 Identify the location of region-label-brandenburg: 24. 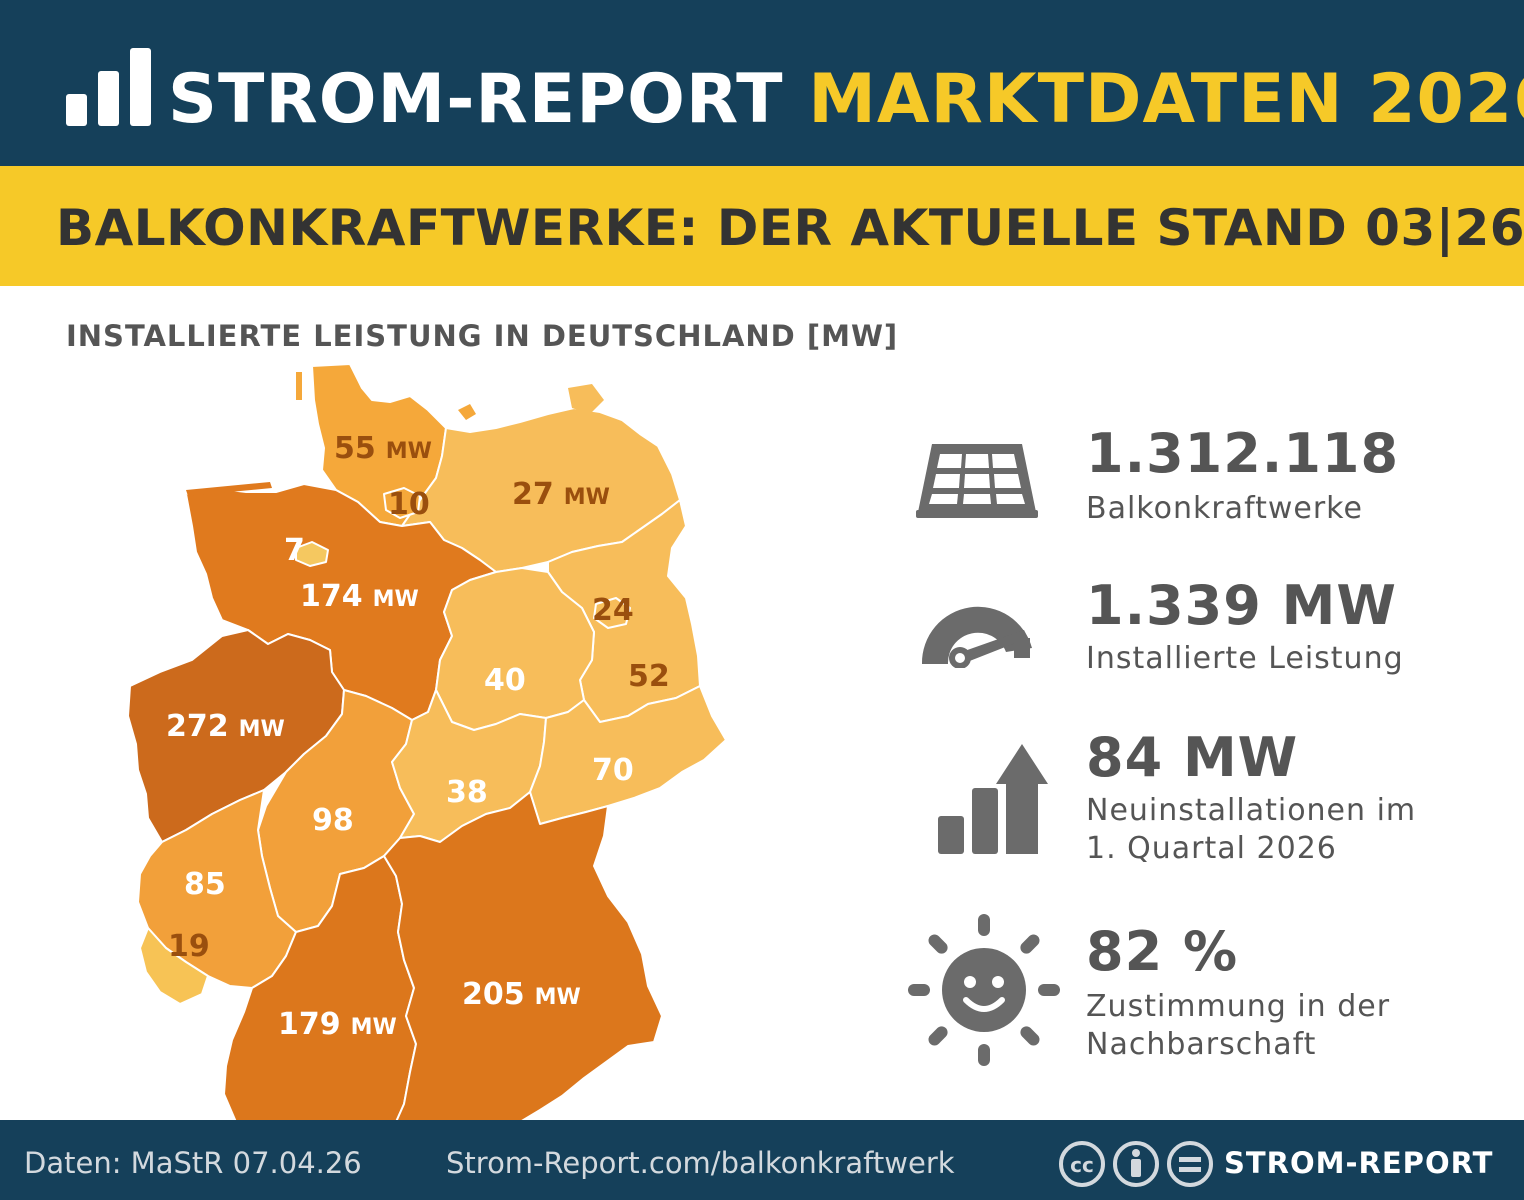
(613, 610).